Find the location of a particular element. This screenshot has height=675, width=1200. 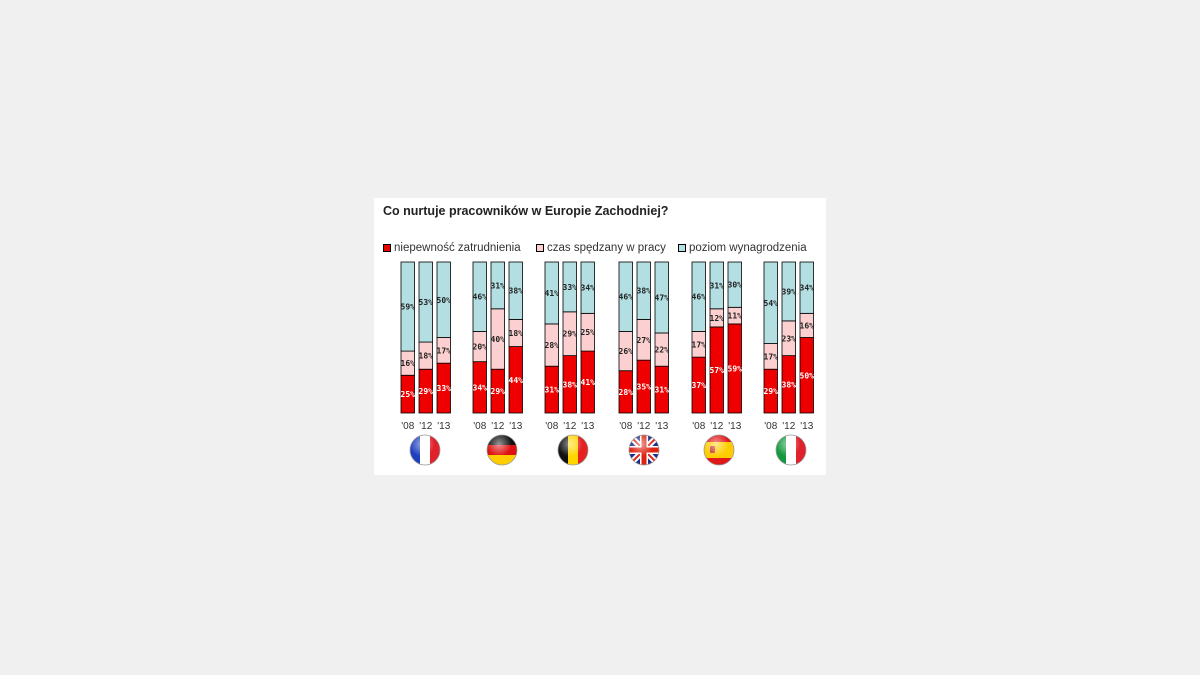

legend-swatch-teal is located at coordinates (682, 247).